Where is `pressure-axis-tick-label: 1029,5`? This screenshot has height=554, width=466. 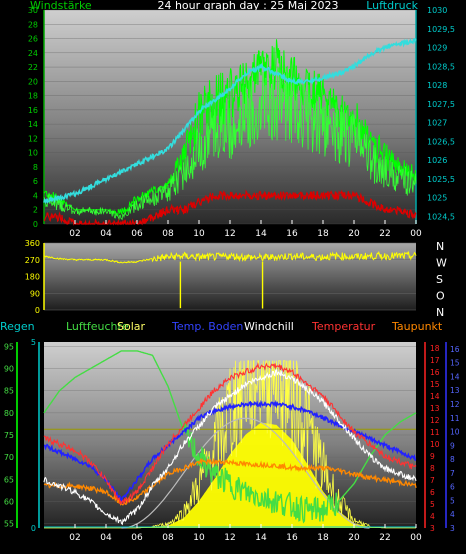
pressure-axis-tick-label: 1029,5 is located at coordinates (441, 29).